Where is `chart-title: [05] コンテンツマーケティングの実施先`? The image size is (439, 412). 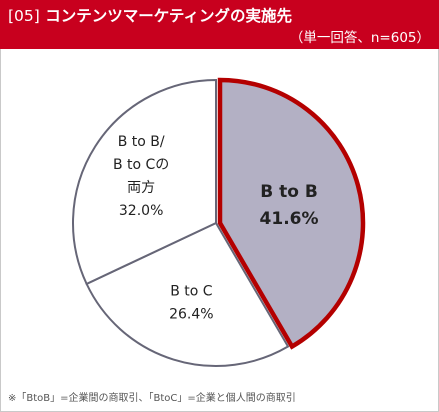
chart-title: [05] コンテンツマーケティングの実施先 is located at coordinates (150, 15).